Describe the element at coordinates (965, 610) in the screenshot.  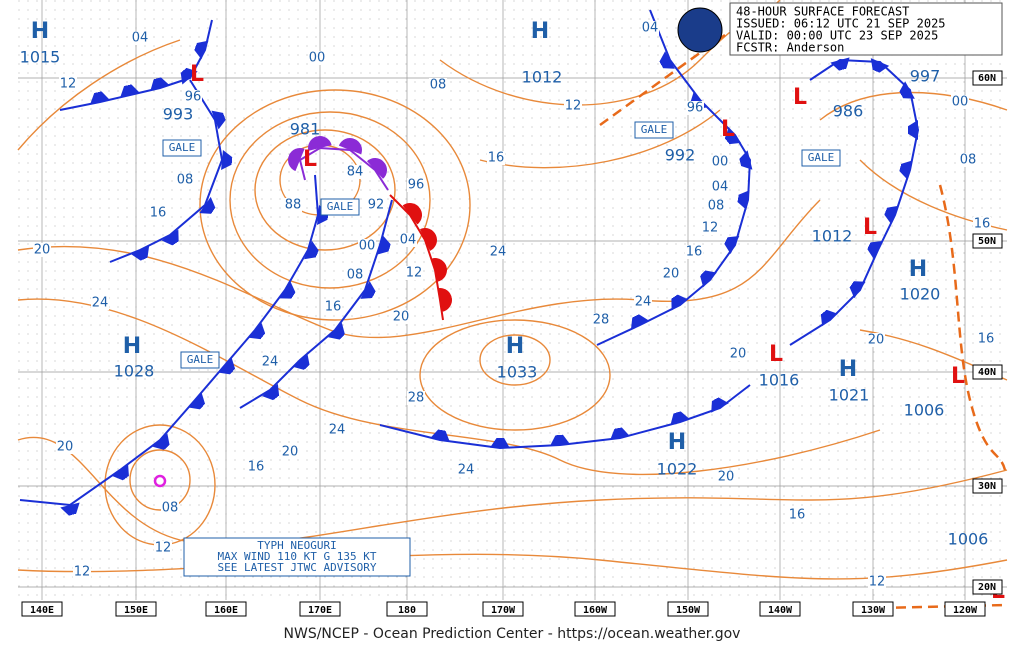
I see `longitude-label: 120W` at that location.